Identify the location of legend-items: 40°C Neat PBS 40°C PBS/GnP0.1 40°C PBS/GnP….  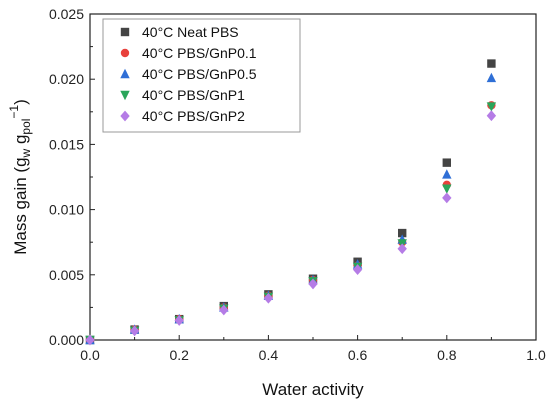
(188, 74).